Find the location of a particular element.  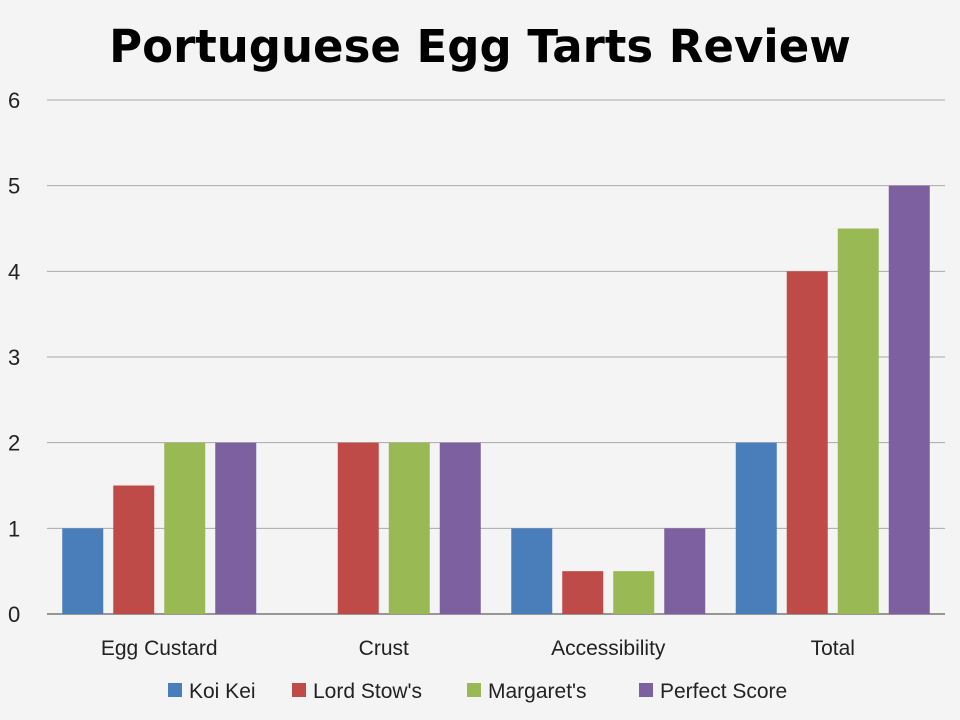

legend-label: Lord Stow's is located at coordinates (367, 691).